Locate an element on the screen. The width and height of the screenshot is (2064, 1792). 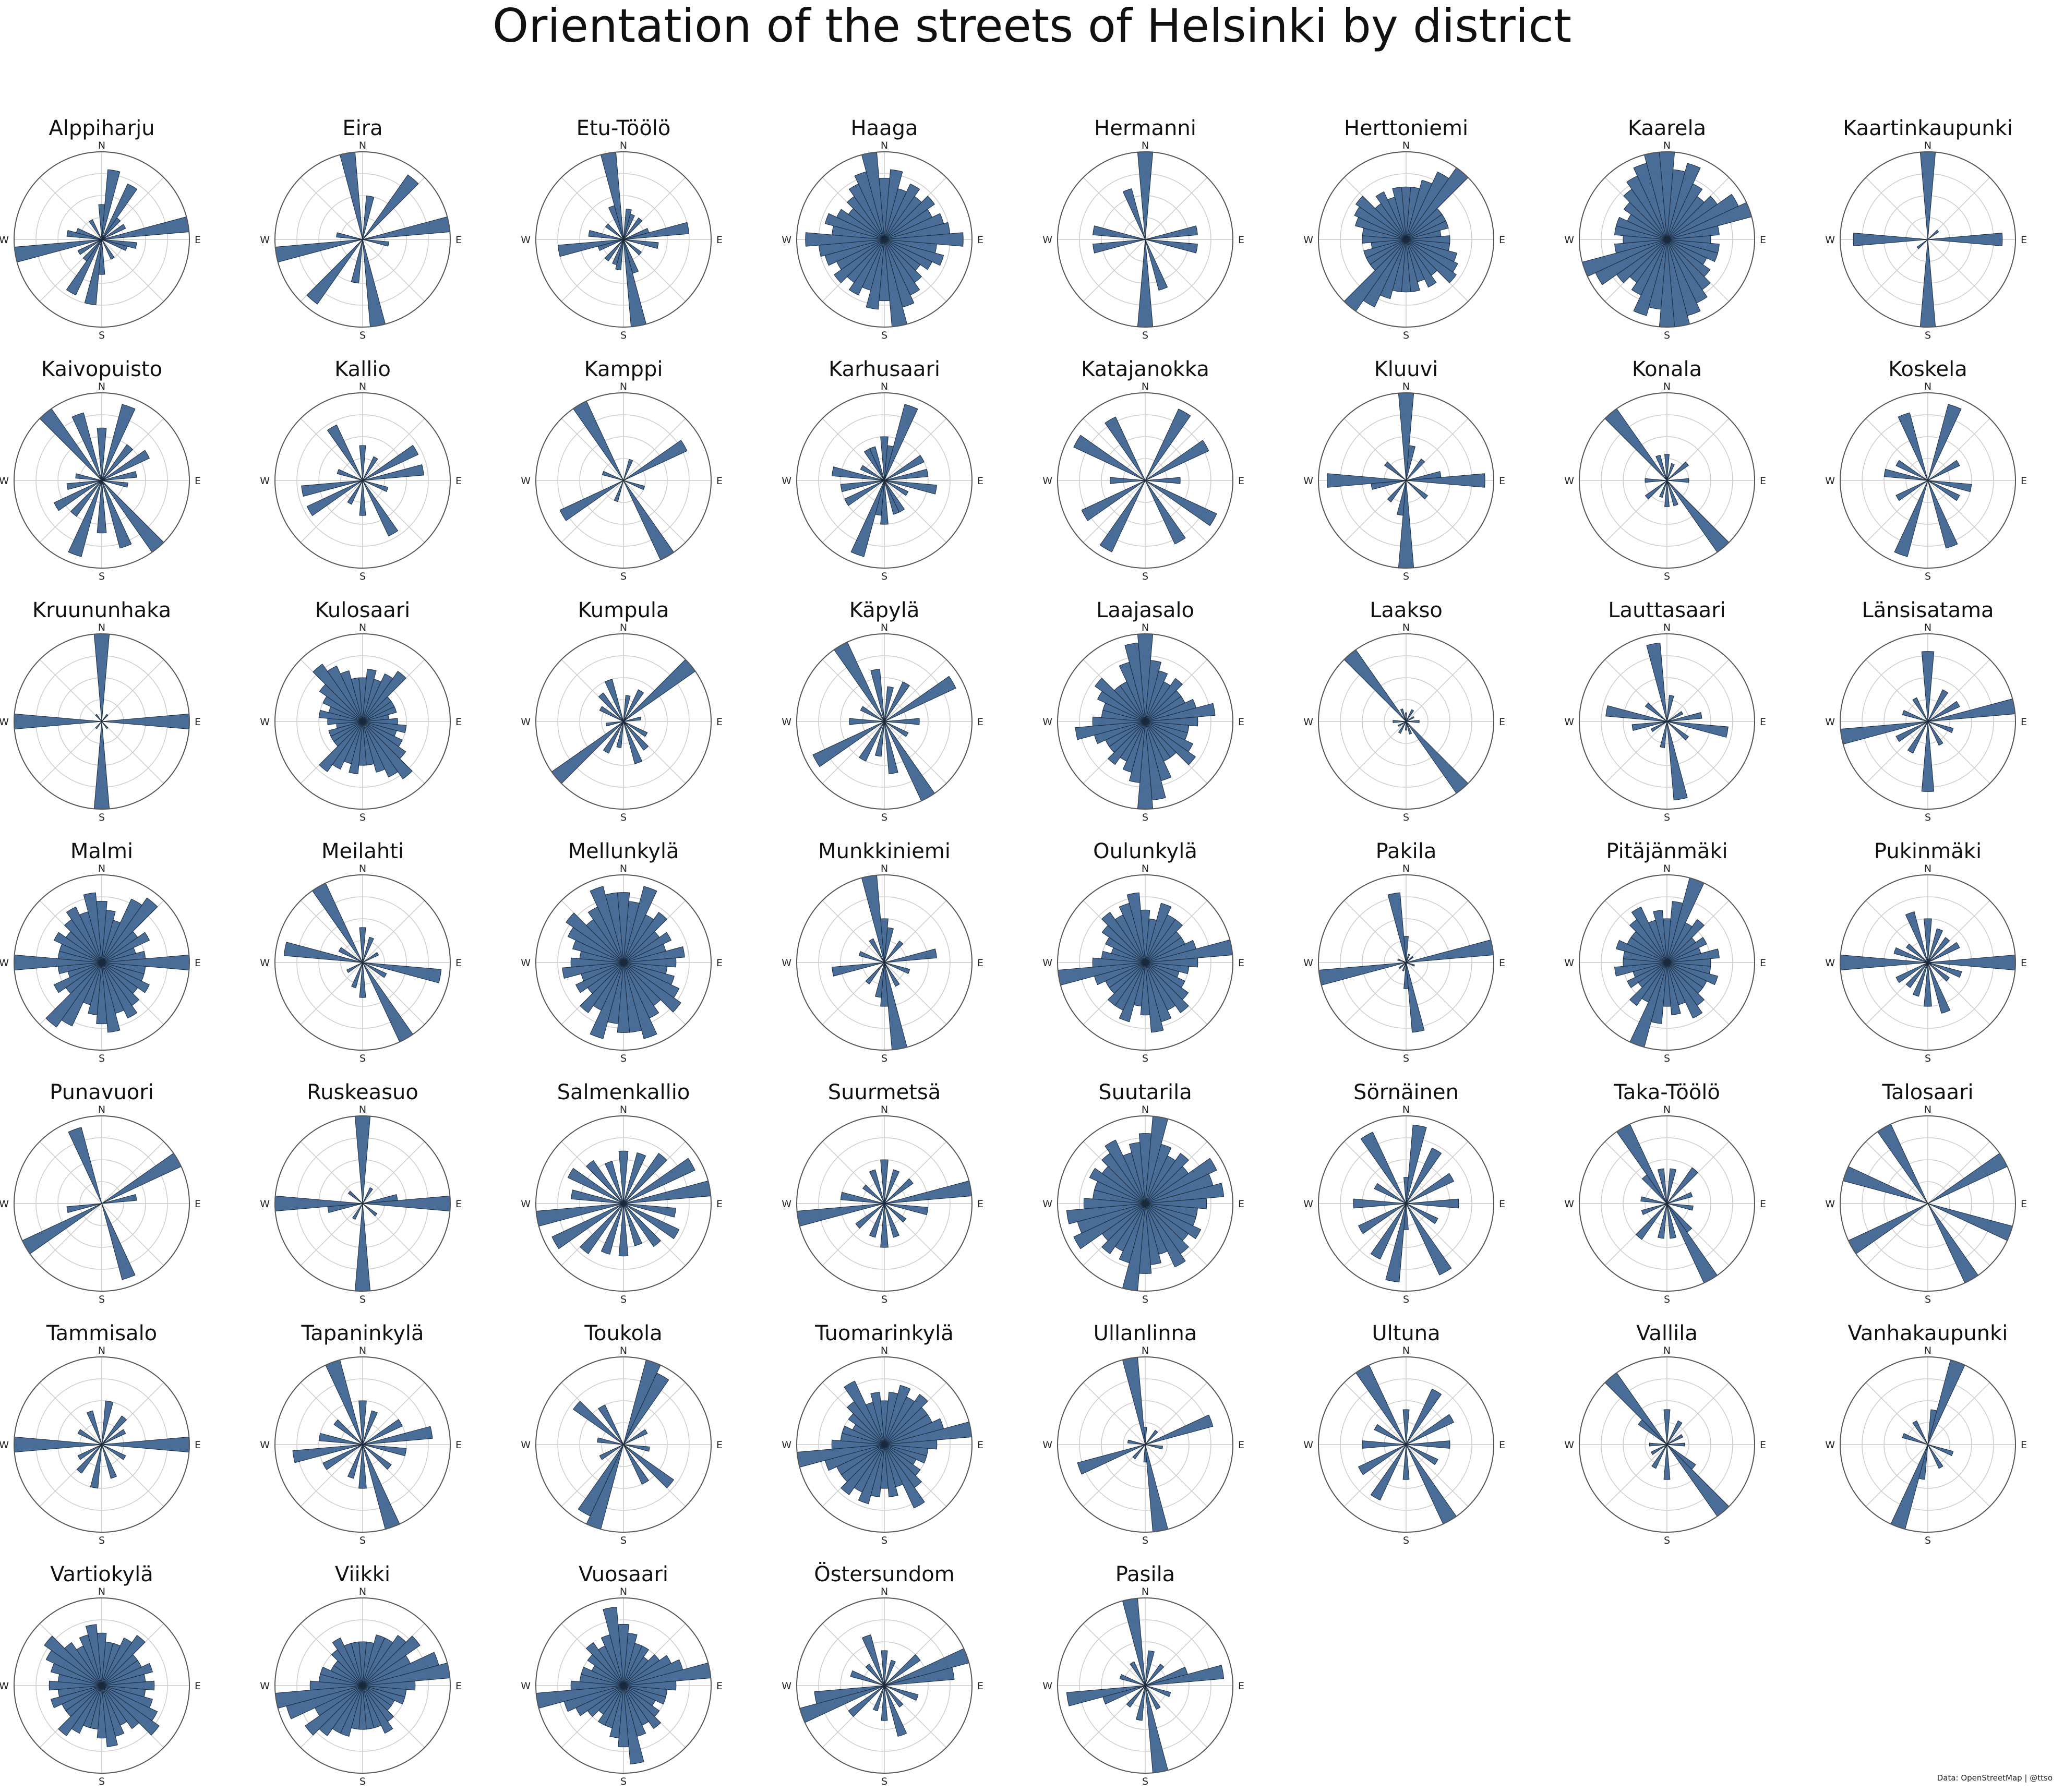
polar-chart: N S E W Hermanni is located at coordinates (1143, 228).